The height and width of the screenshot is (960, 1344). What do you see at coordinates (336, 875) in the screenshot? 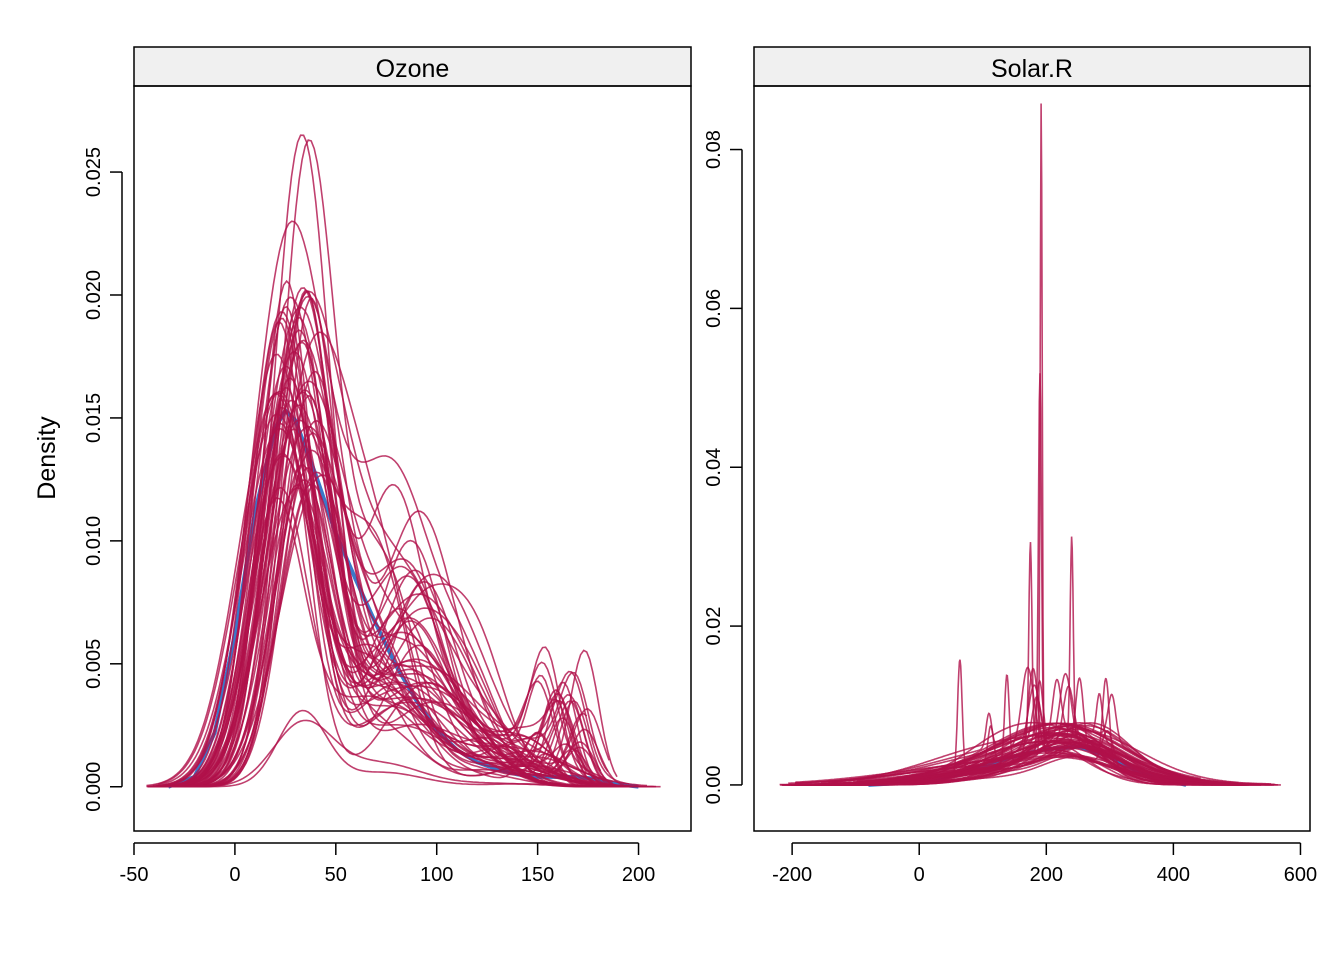
I see `x-tick-label: 50` at bounding box center [336, 875].